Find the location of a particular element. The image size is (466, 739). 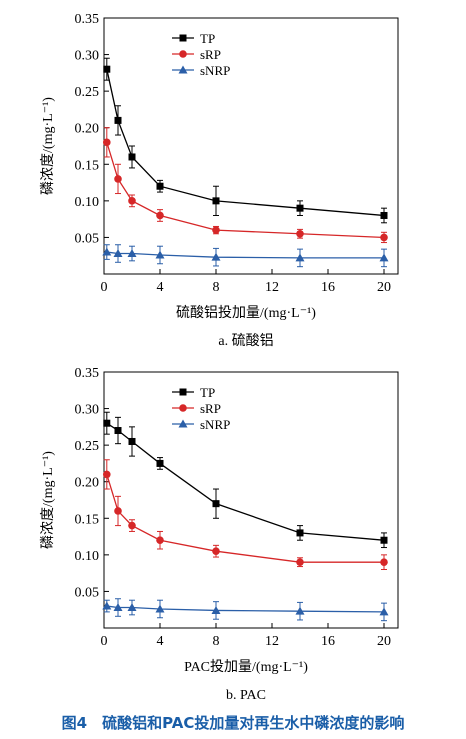

x-axis-label: 硫酸铝投加量/(mg·L⁻¹) is located at coordinates (246, 313).